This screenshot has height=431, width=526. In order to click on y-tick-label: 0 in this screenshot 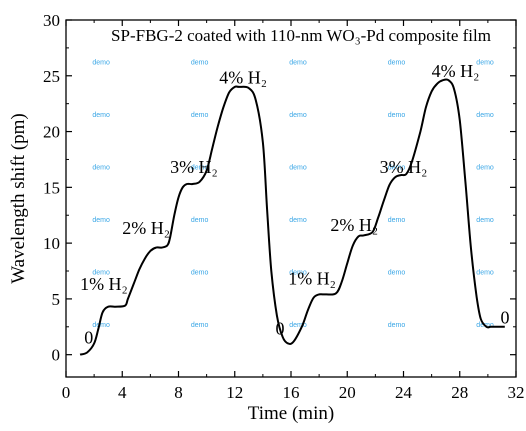, I will do `click(56, 355)`.